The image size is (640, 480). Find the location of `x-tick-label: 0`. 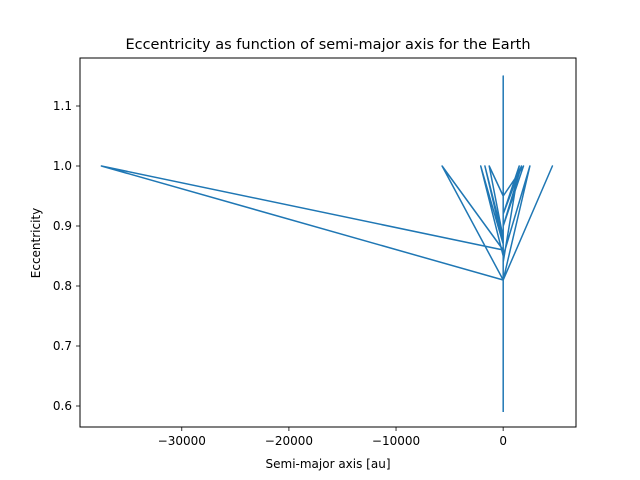

x-tick-label: 0 is located at coordinates (503, 441).